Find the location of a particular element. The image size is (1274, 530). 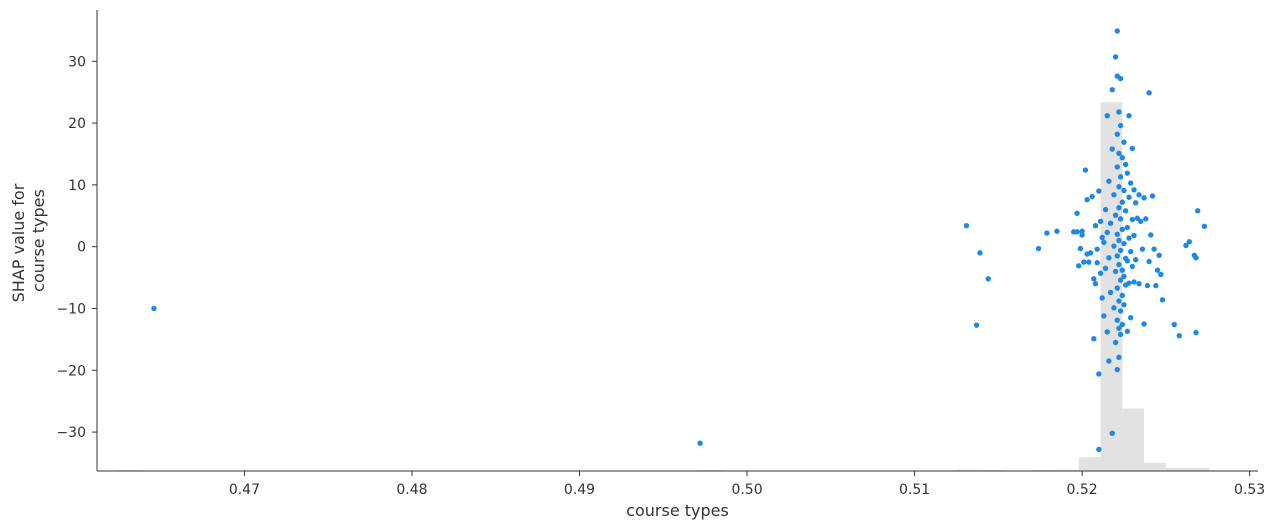

x-tick-label: 0.47 is located at coordinates (244, 490).